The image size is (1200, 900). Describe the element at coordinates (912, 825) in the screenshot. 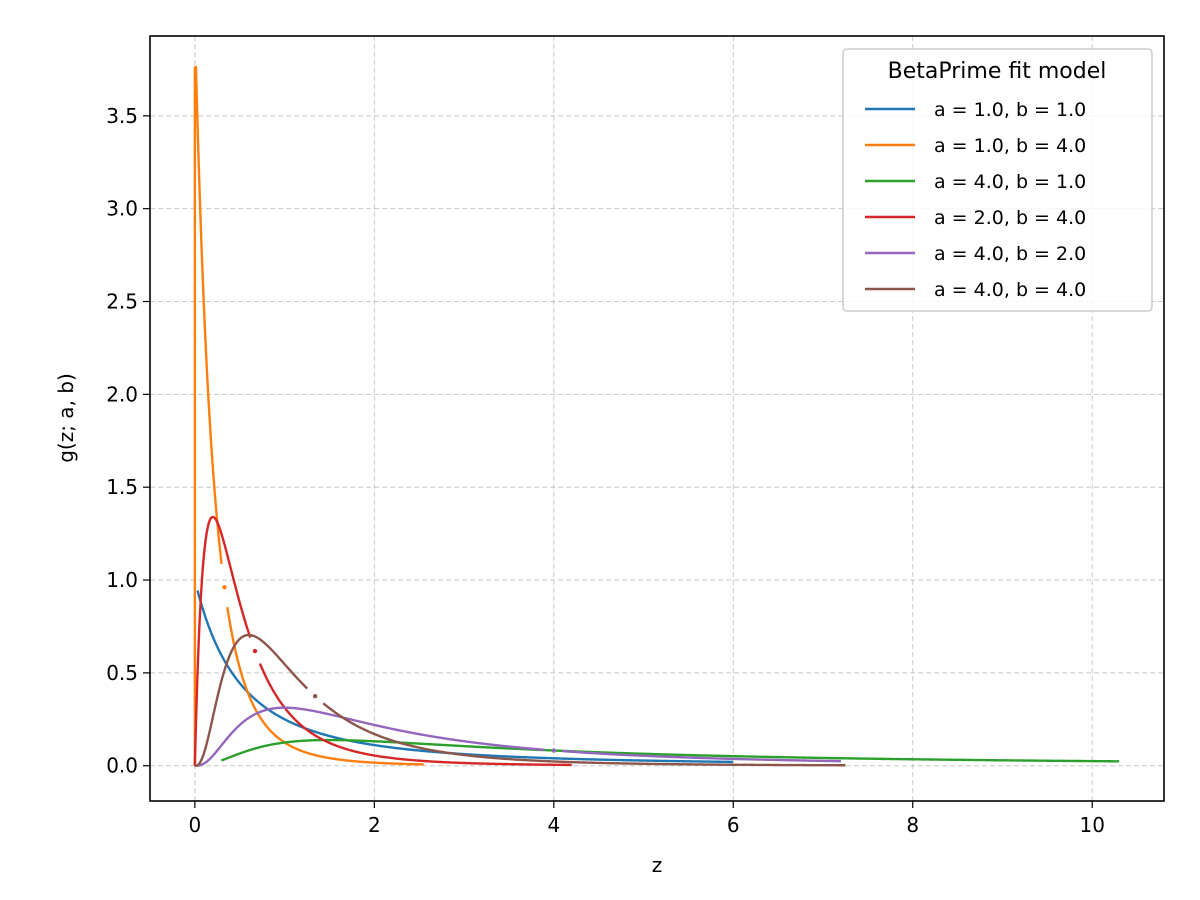

I see `x-tick-label: 8` at that location.